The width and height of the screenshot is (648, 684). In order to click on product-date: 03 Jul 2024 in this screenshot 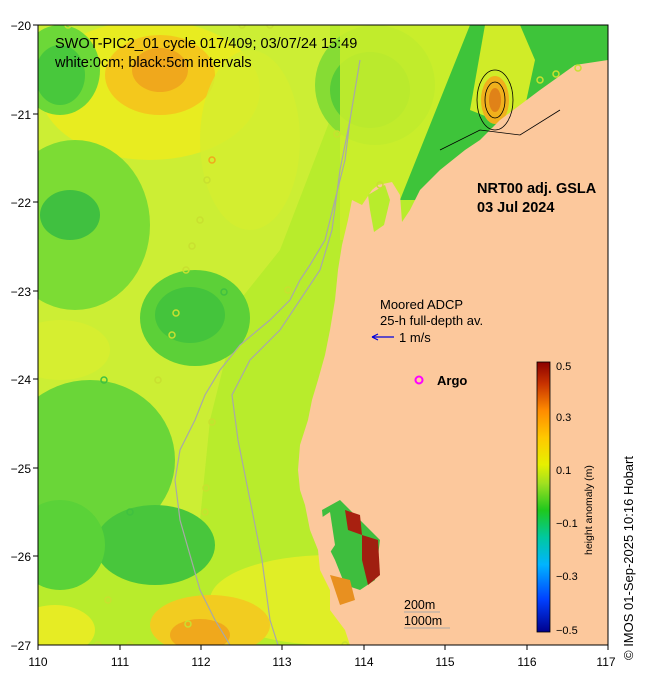, I will do `click(515, 208)`.